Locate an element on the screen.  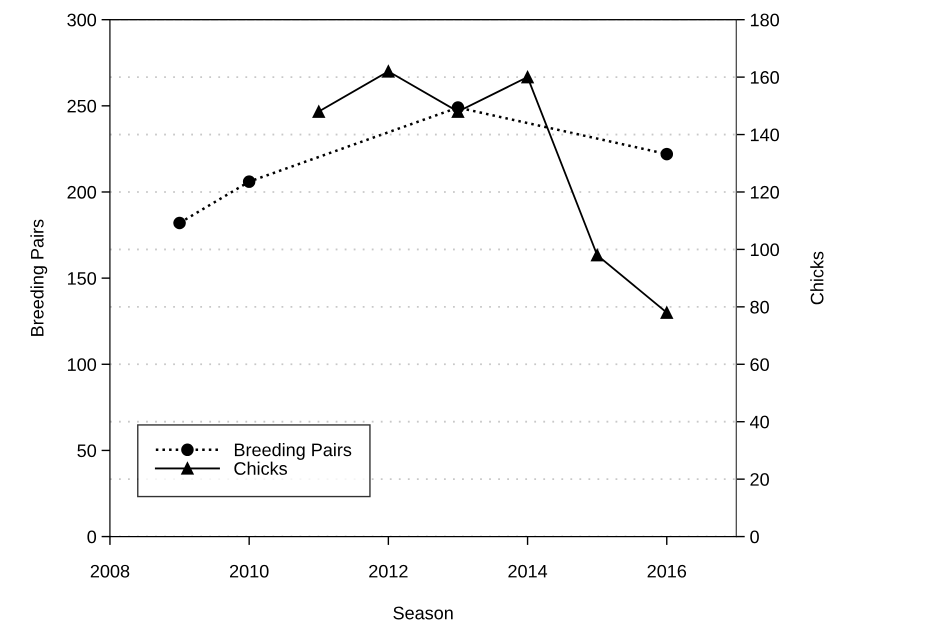
y2-tick-label: 40 is located at coordinates (759, 422).